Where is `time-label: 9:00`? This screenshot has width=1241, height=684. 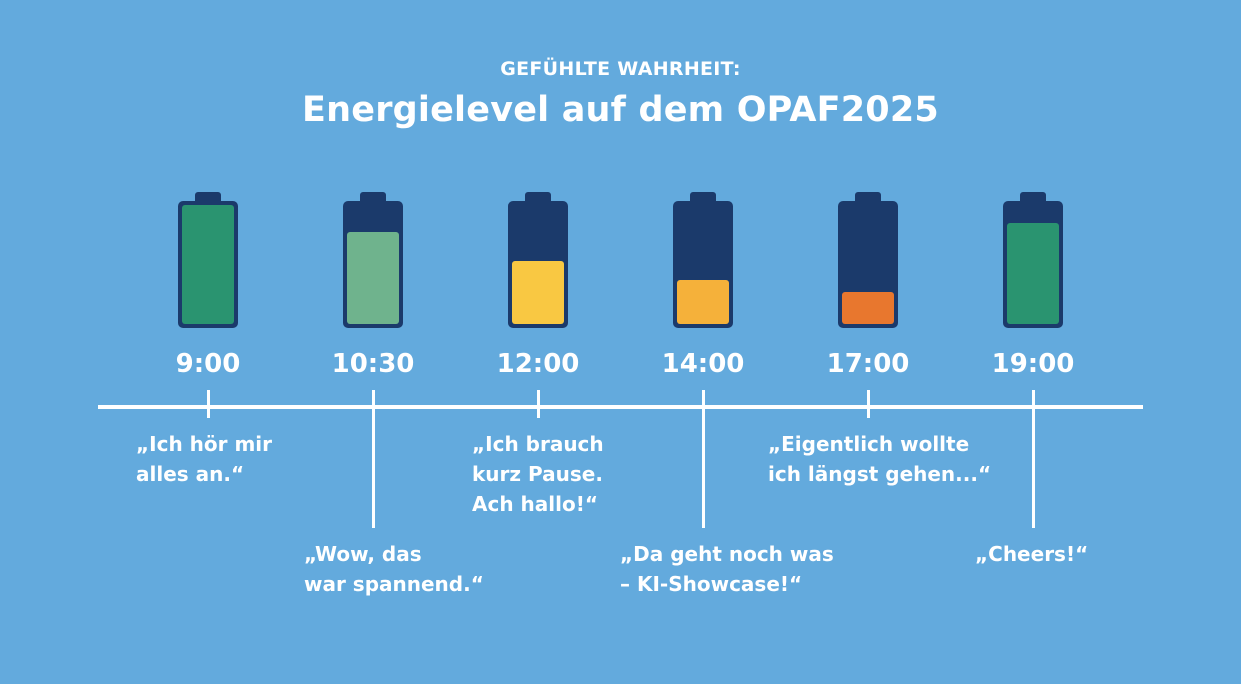
time-label: 9:00 is located at coordinates (208, 364).